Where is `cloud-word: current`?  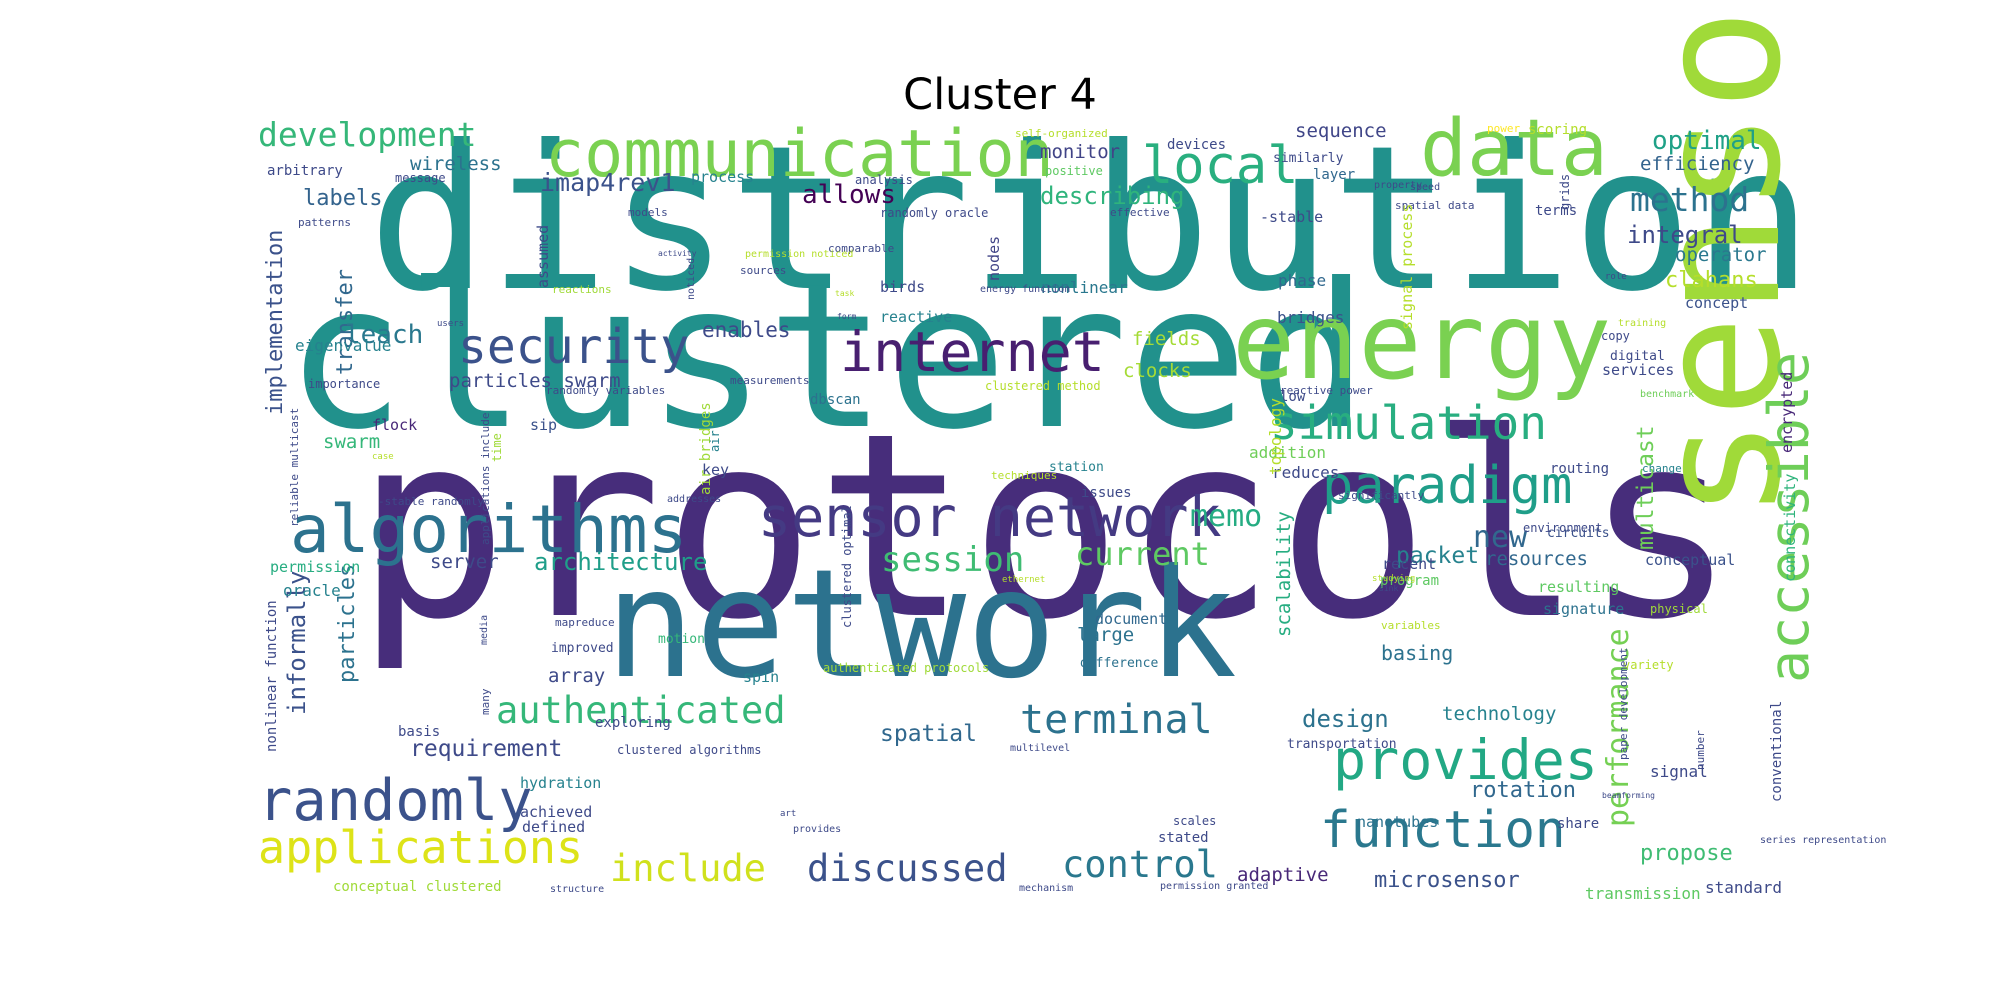
cloud-word: current is located at coordinates (1142, 554).